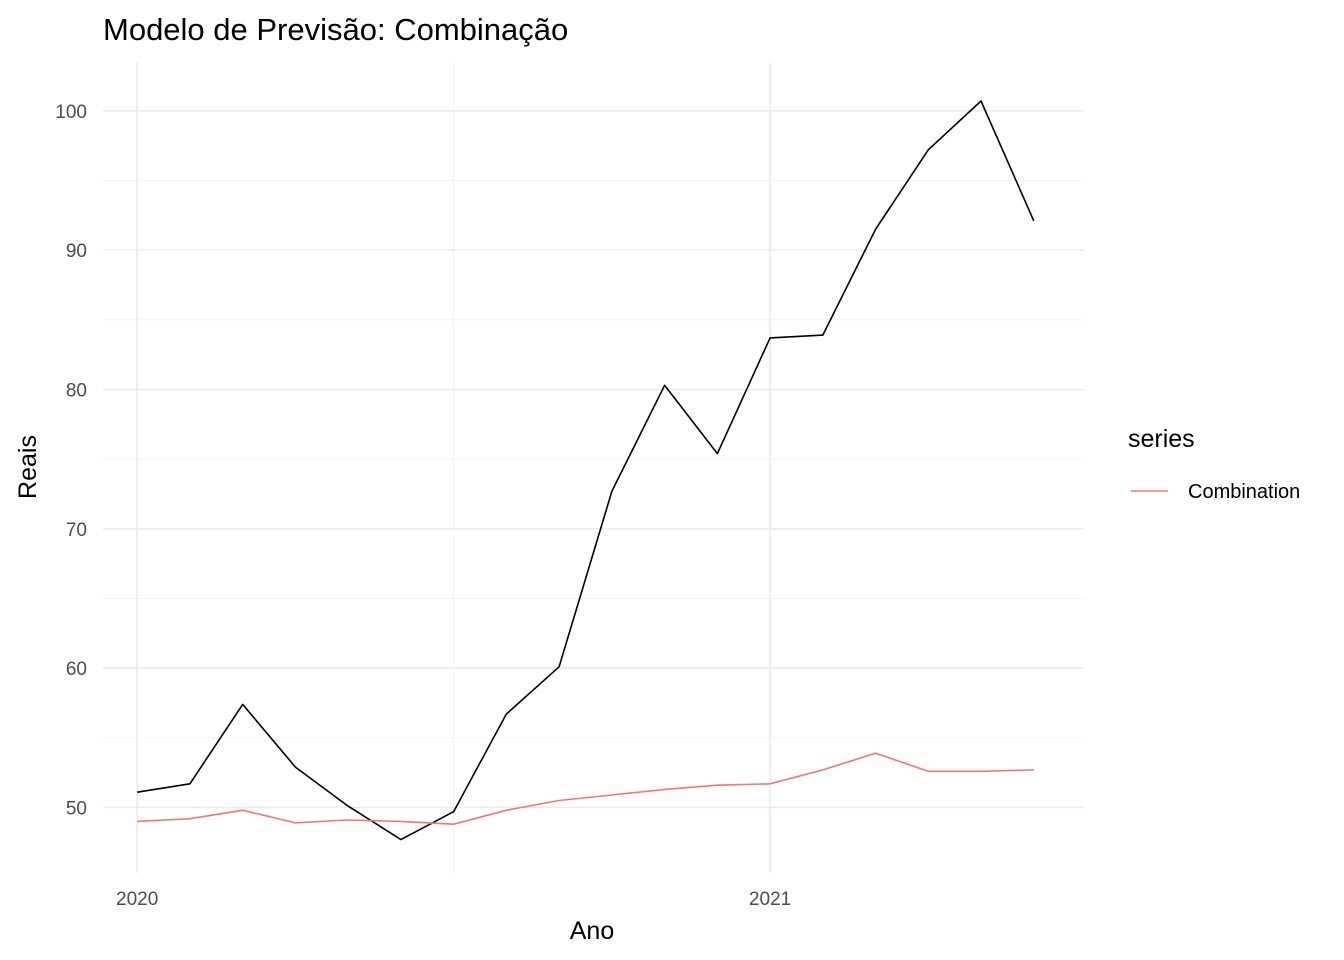 Image resolution: width=1344 pixels, height=960 pixels. I want to click on x-axis-title: Ano, so click(592, 931).